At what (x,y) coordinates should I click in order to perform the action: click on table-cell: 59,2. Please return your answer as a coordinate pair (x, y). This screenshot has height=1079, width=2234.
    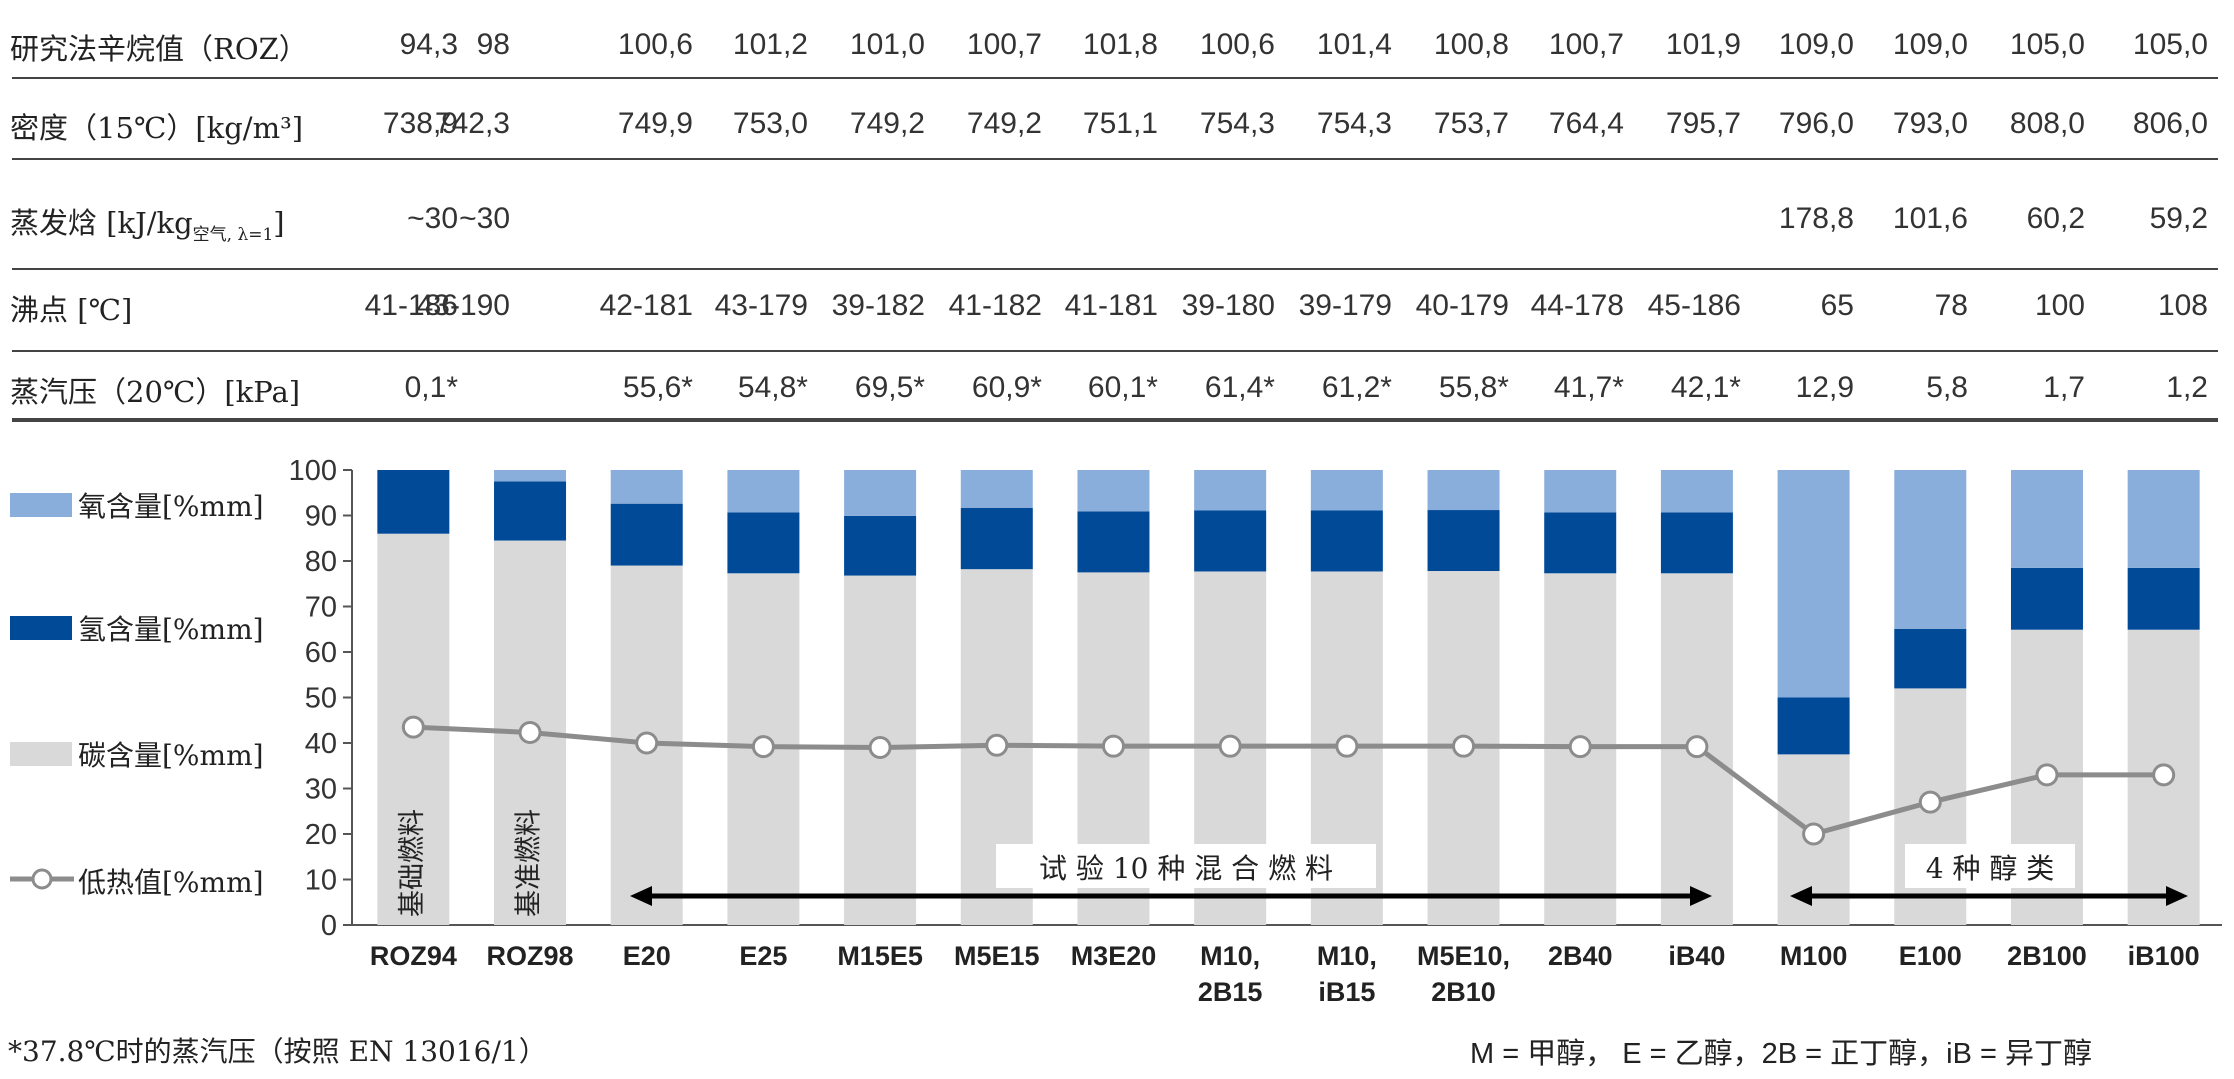
    Looking at the image, I should click on (2178, 218).